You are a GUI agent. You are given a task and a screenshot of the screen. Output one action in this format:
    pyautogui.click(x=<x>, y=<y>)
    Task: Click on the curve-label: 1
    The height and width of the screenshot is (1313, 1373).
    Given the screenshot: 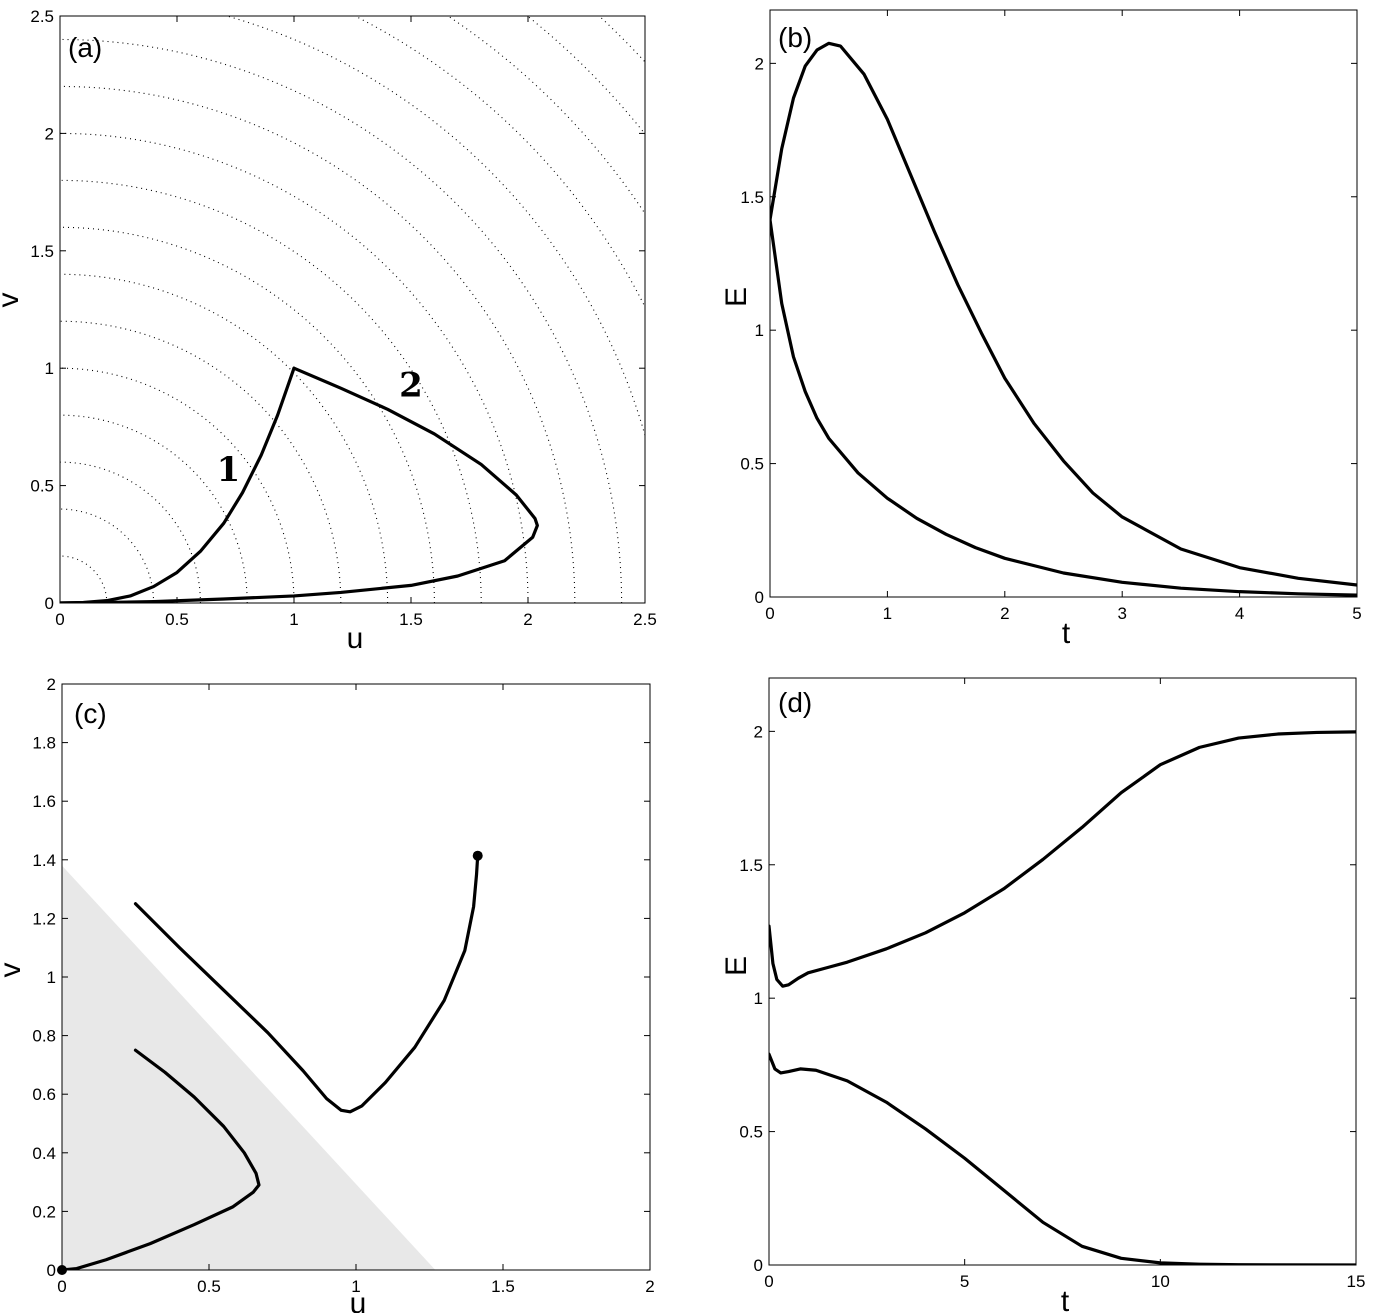 What is the action you would take?
    pyautogui.click(x=229, y=470)
    